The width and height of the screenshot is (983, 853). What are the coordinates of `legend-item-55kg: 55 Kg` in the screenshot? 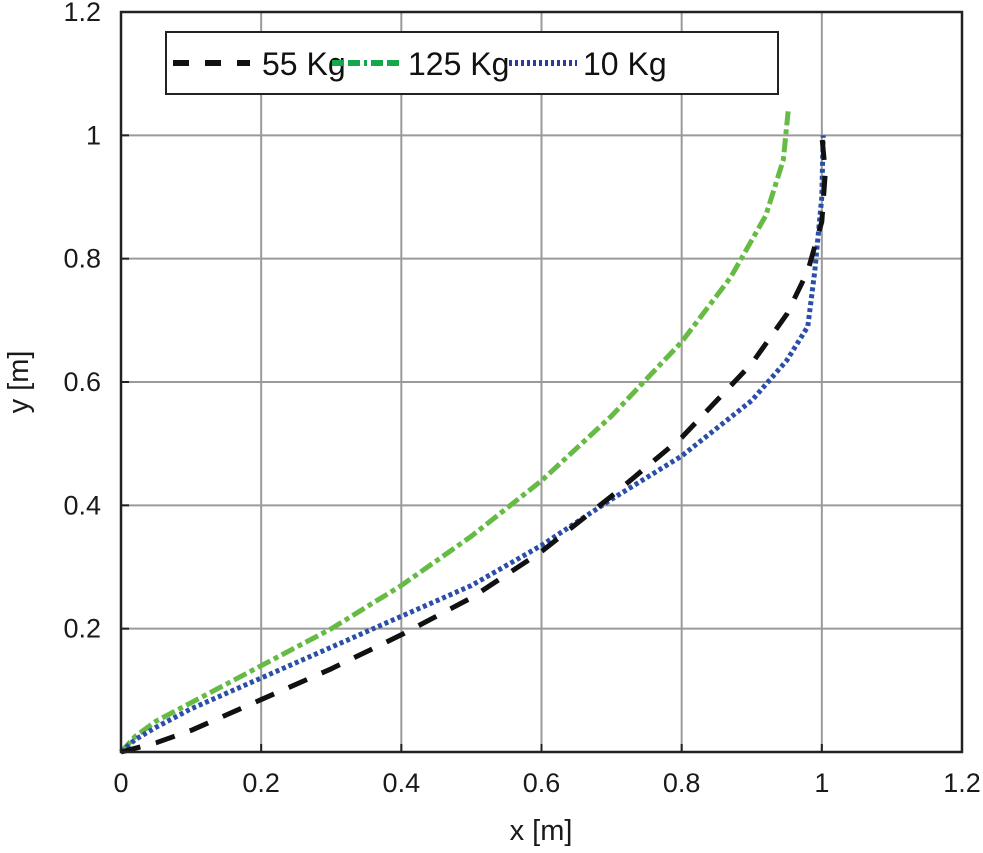 It's located at (259, 64).